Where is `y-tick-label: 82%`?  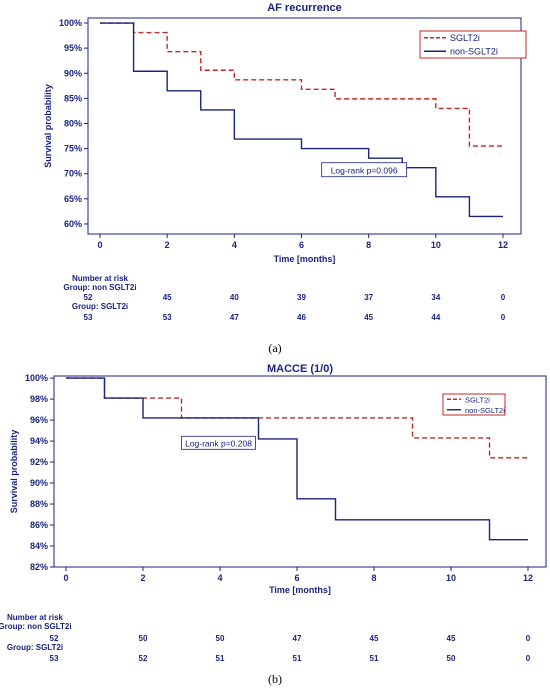
y-tick-label: 82% is located at coordinates (39, 567).